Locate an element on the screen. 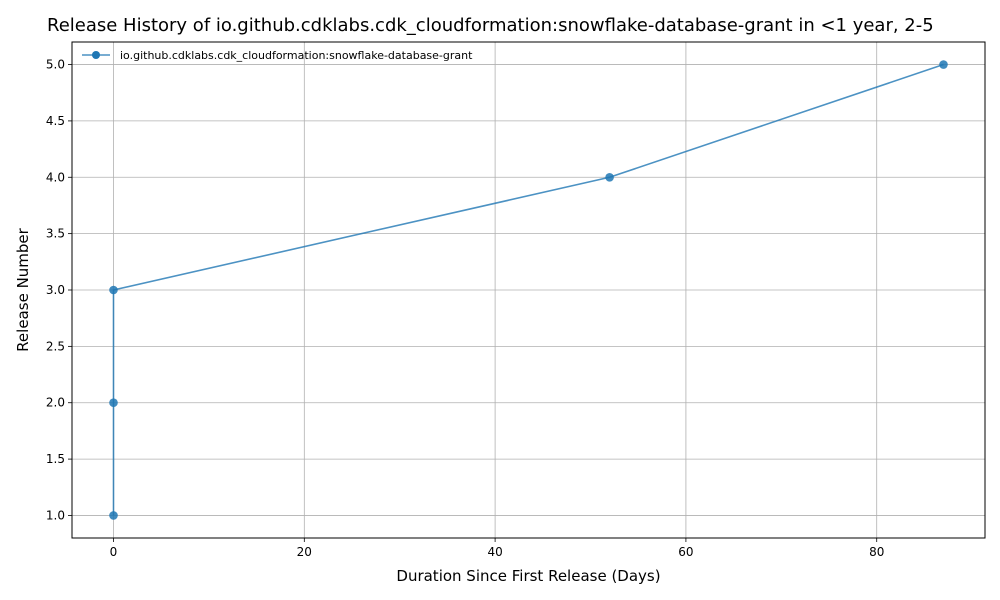 This screenshot has width=1000, height=600. x-tick-label: 60 is located at coordinates (685, 552).